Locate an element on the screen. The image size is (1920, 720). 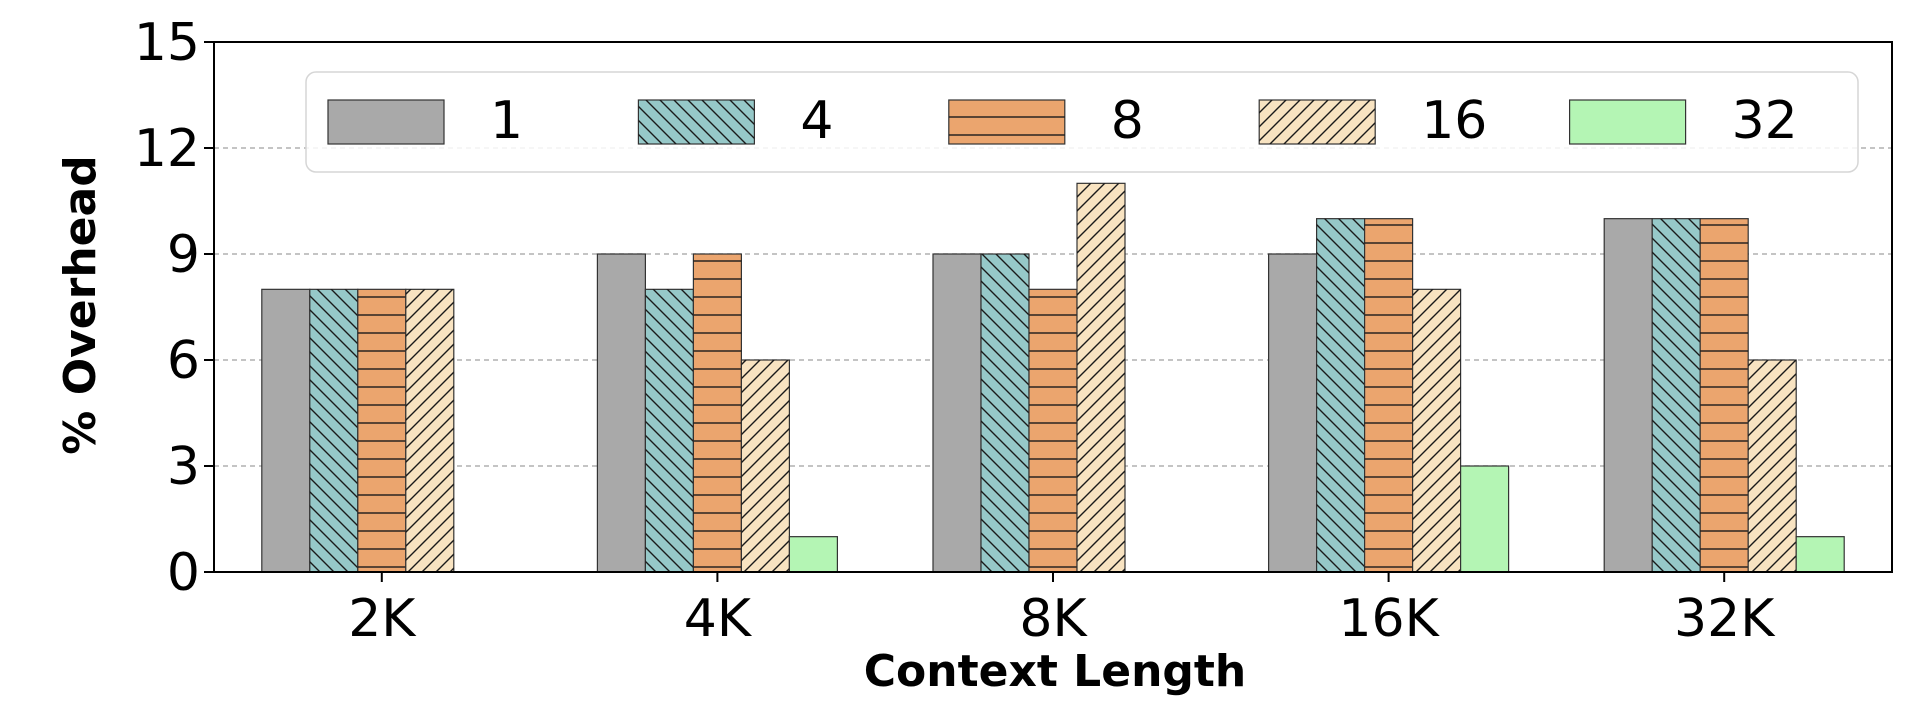
y-axis-title: % Overhead is located at coordinates (80, 304).